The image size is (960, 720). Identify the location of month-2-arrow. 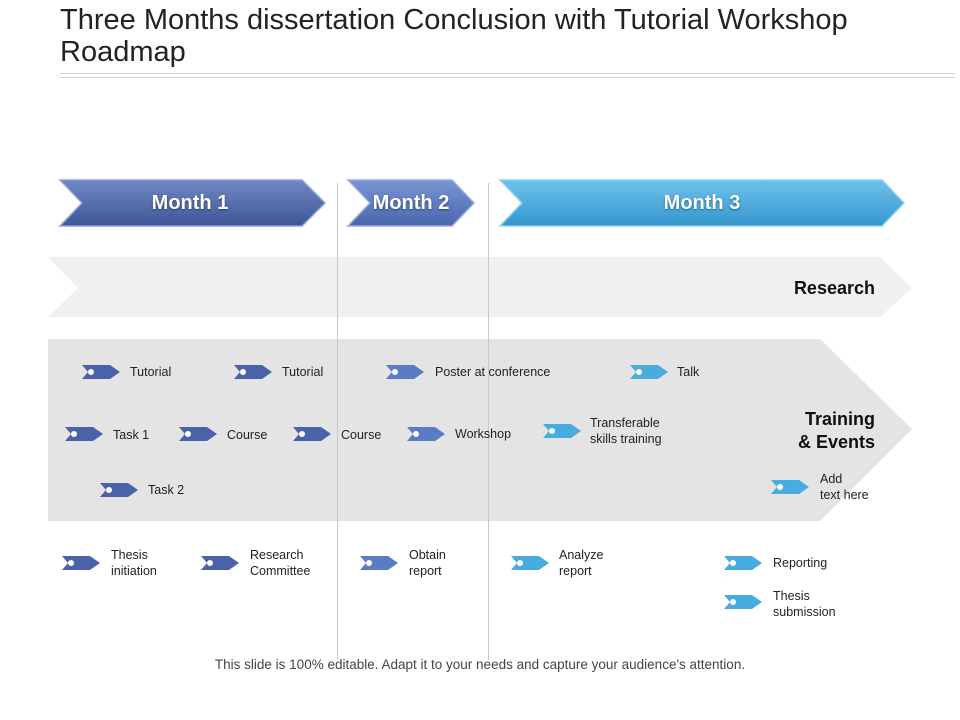
(411, 203).